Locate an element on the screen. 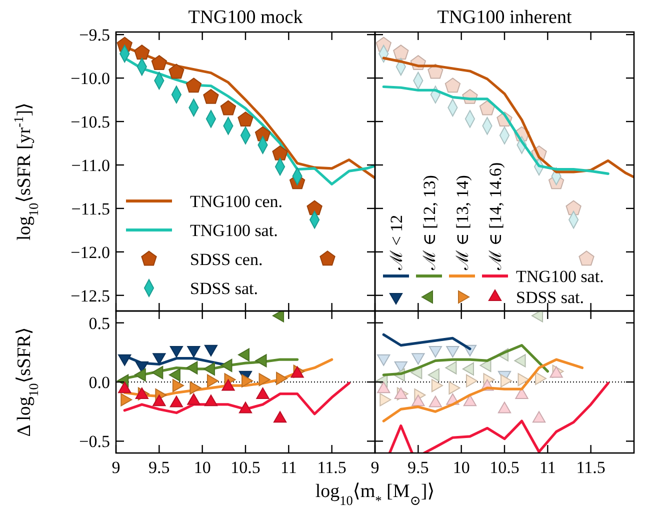 This screenshot has width=646, height=507. legend-label: TNG100 cen. is located at coordinates (236, 201).